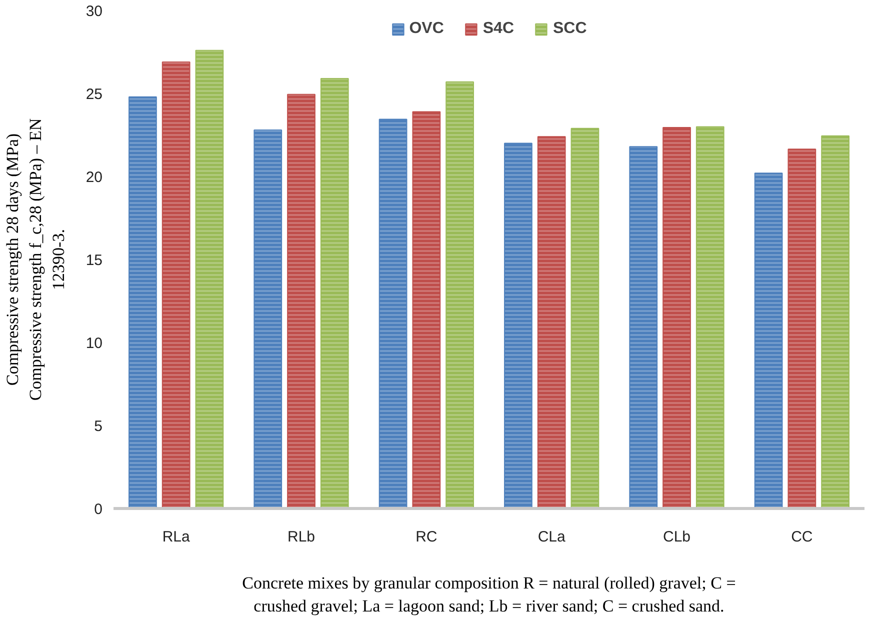 This screenshot has width=869, height=618. What do you see at coordinates (570, 29) in the screenshot?
I see `legend-label: SCC` at bounding box center [570, 29].